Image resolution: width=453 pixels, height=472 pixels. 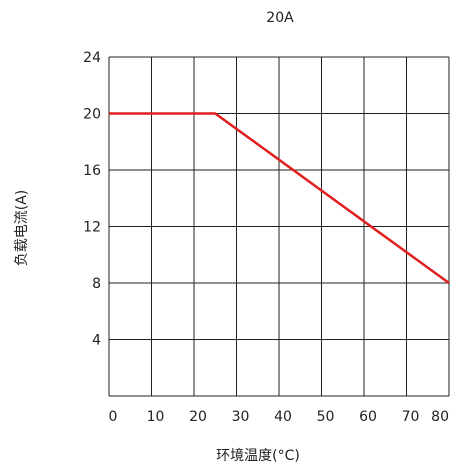 I want to click on y-tick-label-5: 24, so click(x=92, y=58).